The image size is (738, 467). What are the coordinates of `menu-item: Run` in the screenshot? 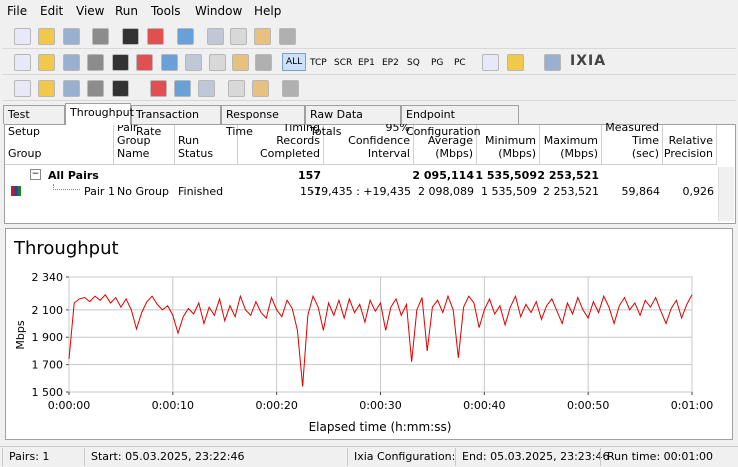 It's located at (127, 11).